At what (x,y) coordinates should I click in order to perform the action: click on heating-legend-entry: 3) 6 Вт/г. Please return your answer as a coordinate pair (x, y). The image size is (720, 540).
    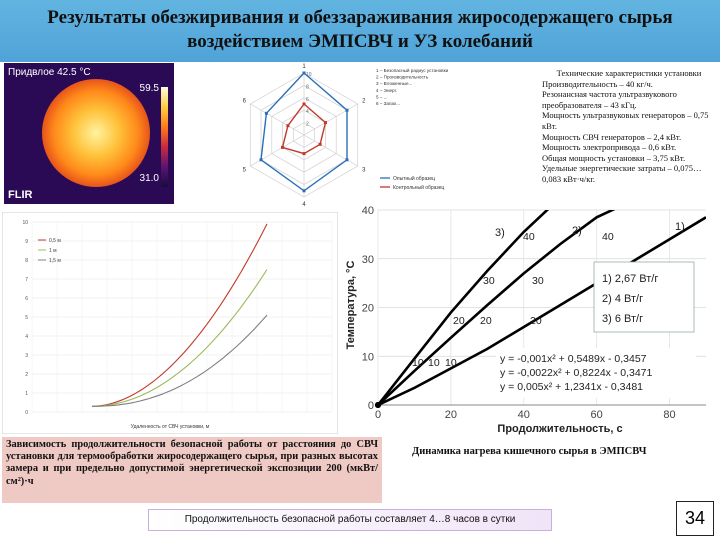
    Looking at the image, I should click on (622, 319).